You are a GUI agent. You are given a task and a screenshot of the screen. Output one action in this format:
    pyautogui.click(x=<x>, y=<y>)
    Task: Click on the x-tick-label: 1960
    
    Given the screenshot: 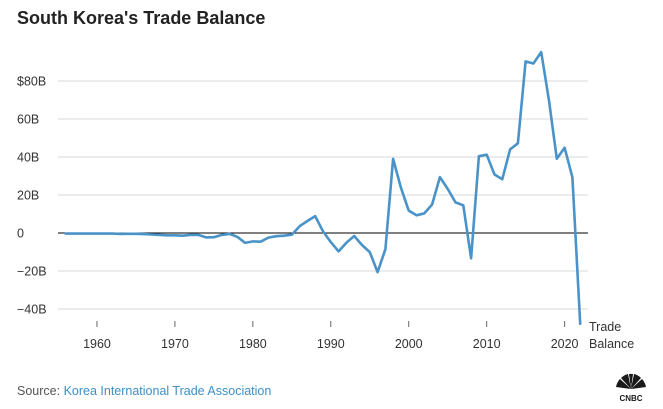 What is the action you would take?
    pyautogui.click(x=97, y=344)
    